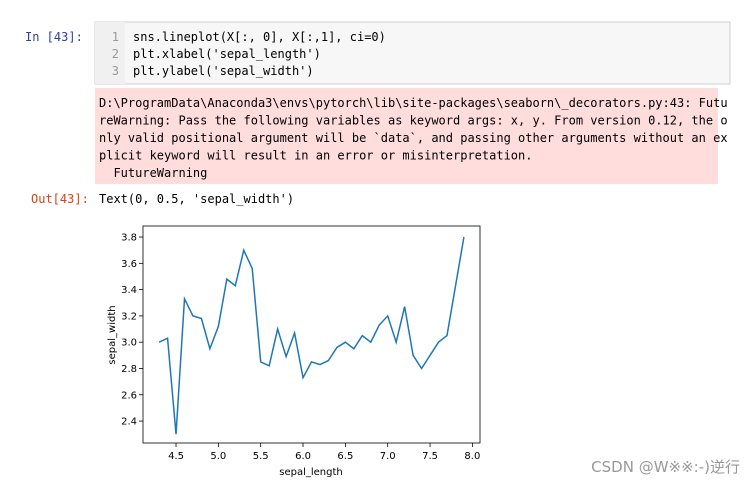 This screenshot has width=752, height=487. What do you see at coordinates (261, 456) in the screenshot?
I see `x-tick-label: 5.5` at bounding box center [261, 456].